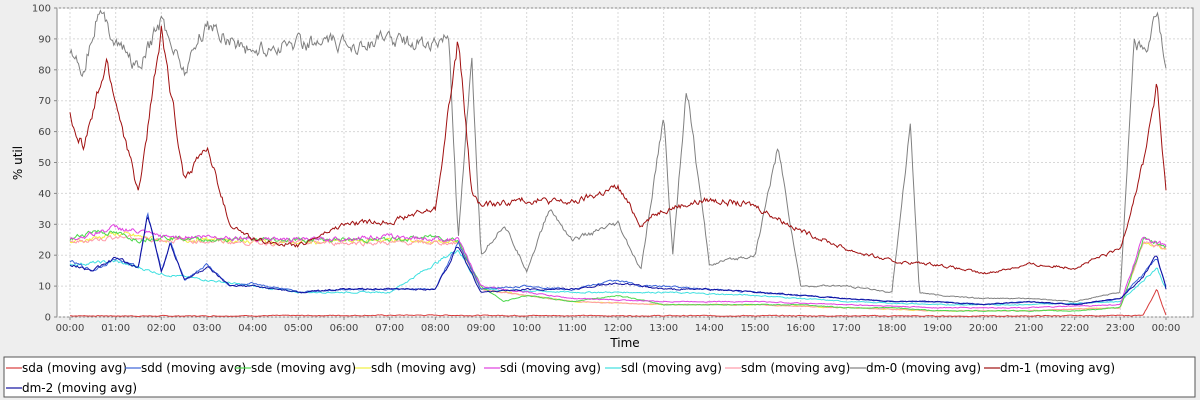 The image size is (1200, 400). Describe the element at coordinates (115, 328) in the screenshot. I see `x-tick-label: 01:00` at that location.